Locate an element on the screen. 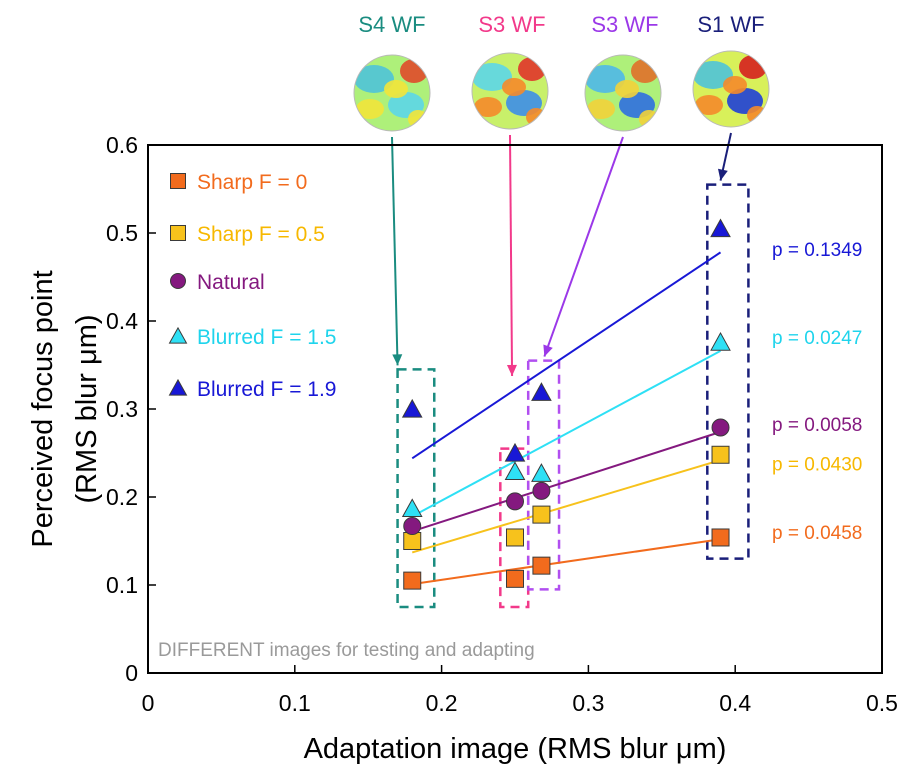  p-value-label: p = 0.1349 is located at coordinates (817, 250).